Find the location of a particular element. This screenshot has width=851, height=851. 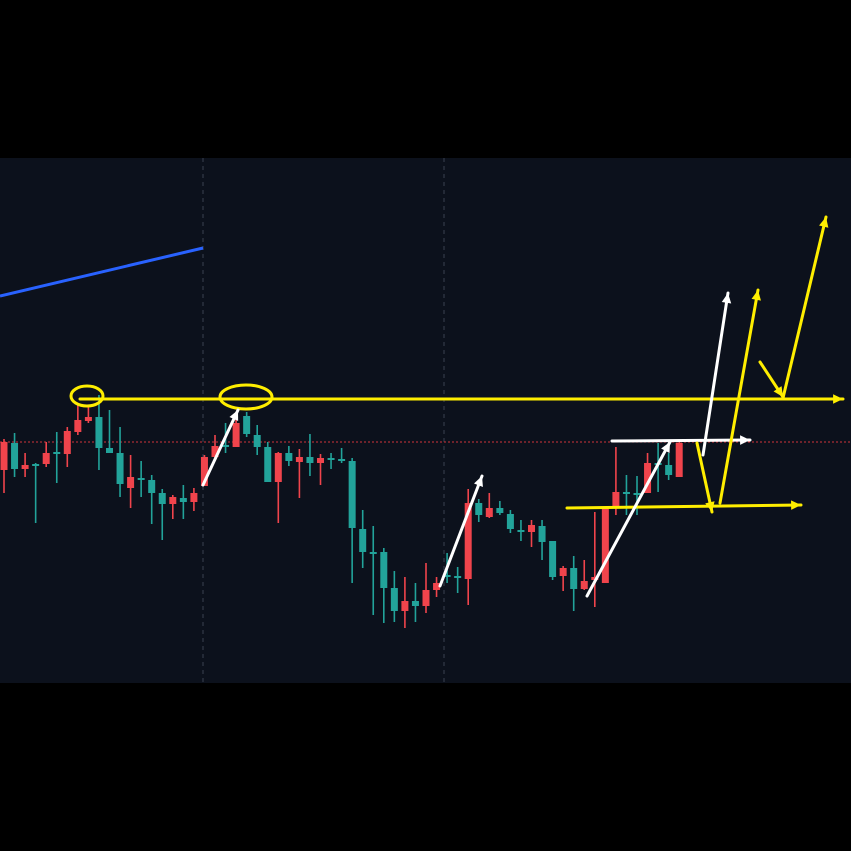

white-up-arrow is located at coordinates (461, 531).